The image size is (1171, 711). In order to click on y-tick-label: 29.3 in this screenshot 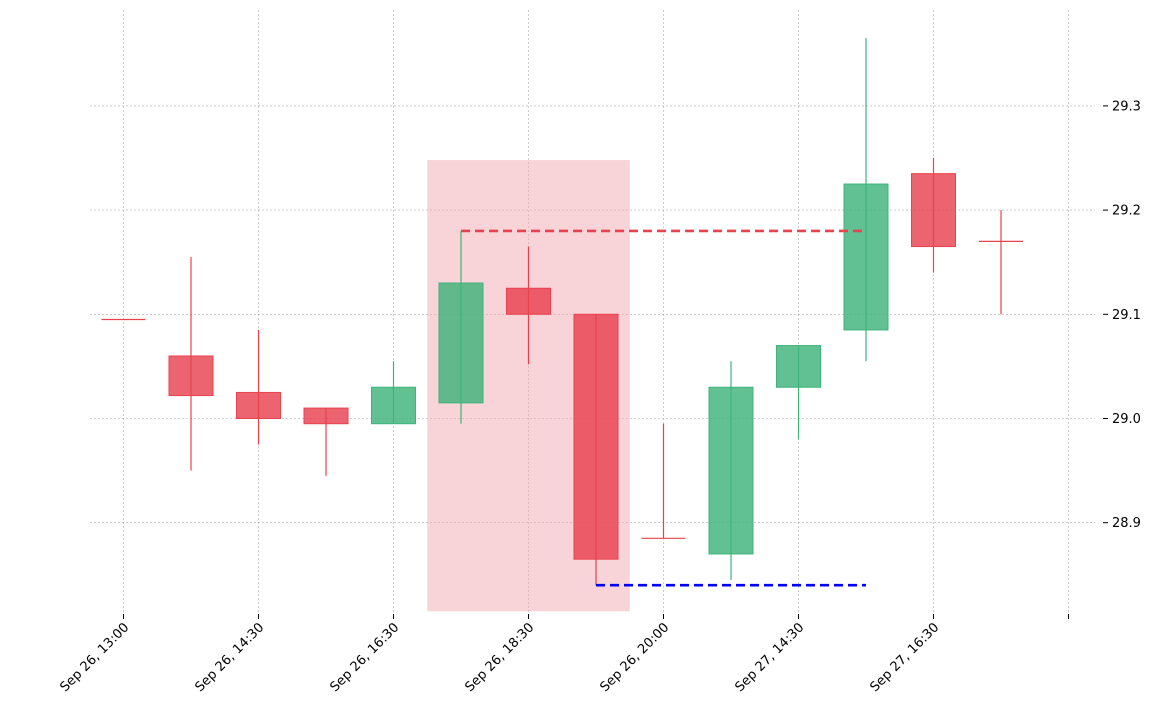, I will do `click(1126, 106)`.